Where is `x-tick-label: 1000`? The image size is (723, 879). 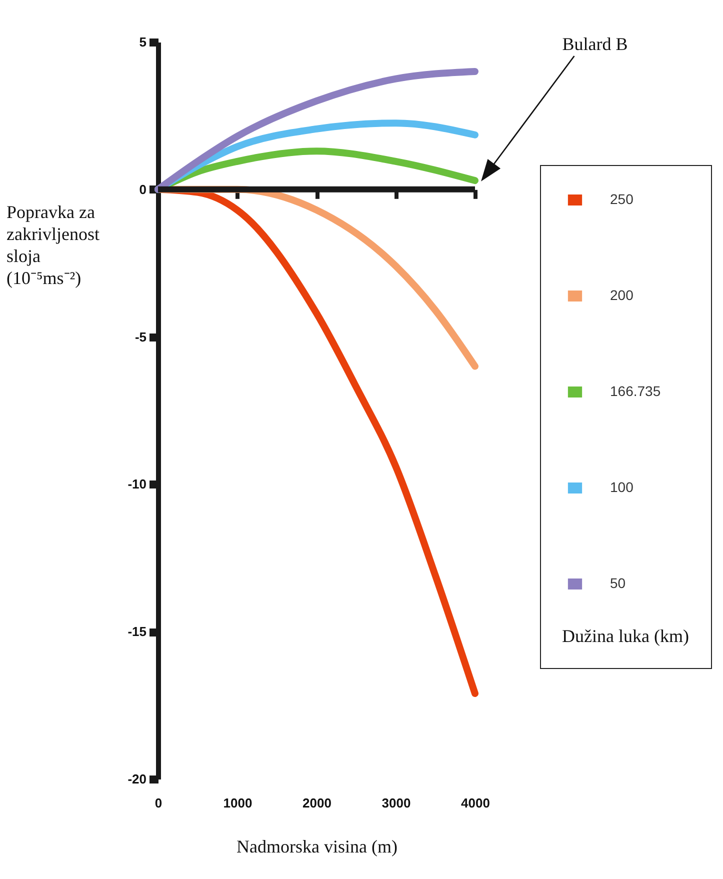 x-tick-label: 1000 is located at coordinates (237, 803).